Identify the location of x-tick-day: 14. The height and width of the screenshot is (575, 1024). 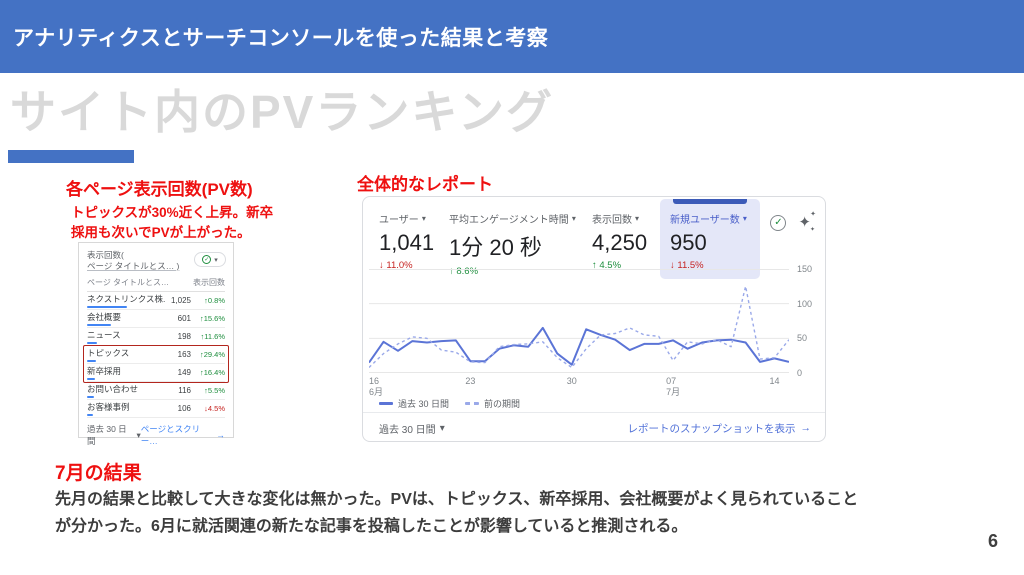
(774, 381).